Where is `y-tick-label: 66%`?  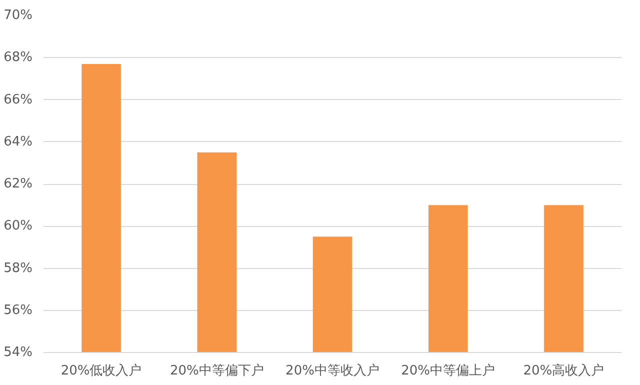
y-tick-label: 66% is located at coordinates (18, 100).